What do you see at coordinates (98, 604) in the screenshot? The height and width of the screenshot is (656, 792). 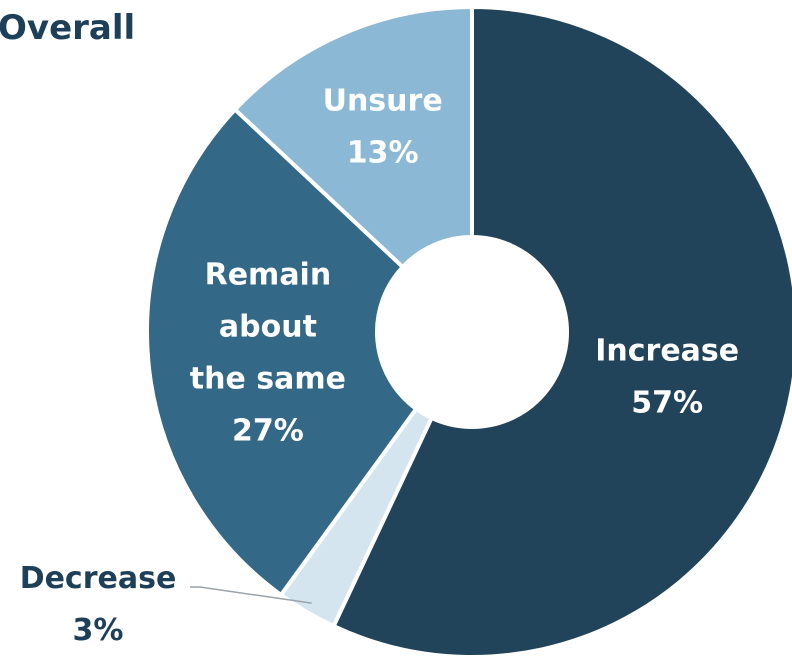 I see `slice-label-decrease: Decrease 3%` at bounding box center [98, 604].